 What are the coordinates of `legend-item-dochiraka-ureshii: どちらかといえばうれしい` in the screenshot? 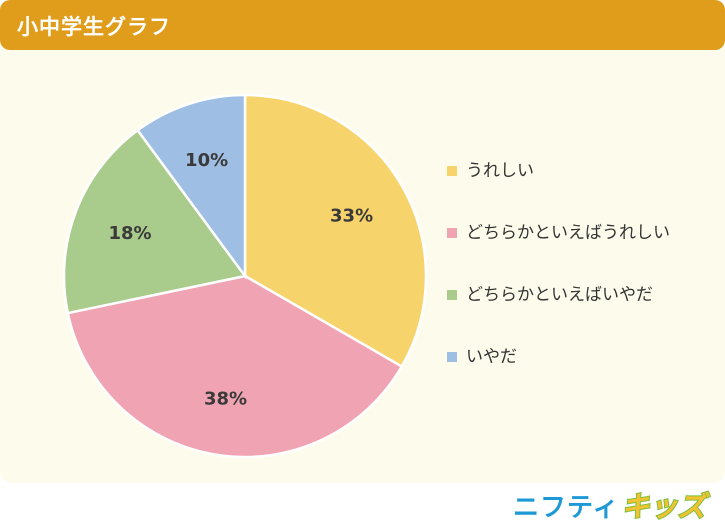 It's located at (558, 233).